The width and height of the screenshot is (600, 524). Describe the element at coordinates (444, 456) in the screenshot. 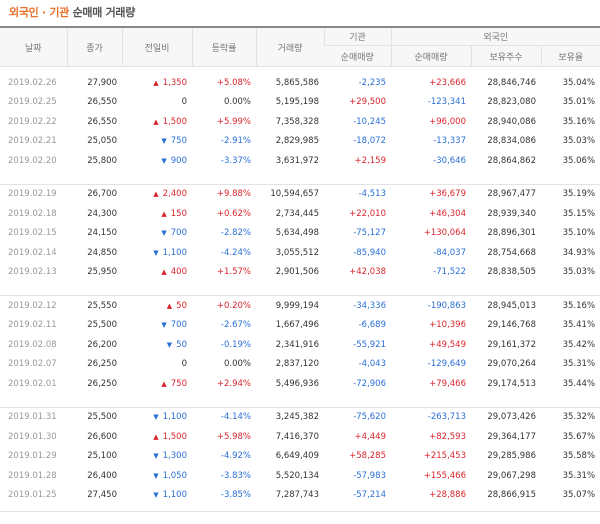

I see `cell-foreign-net: +215,453` at that location.